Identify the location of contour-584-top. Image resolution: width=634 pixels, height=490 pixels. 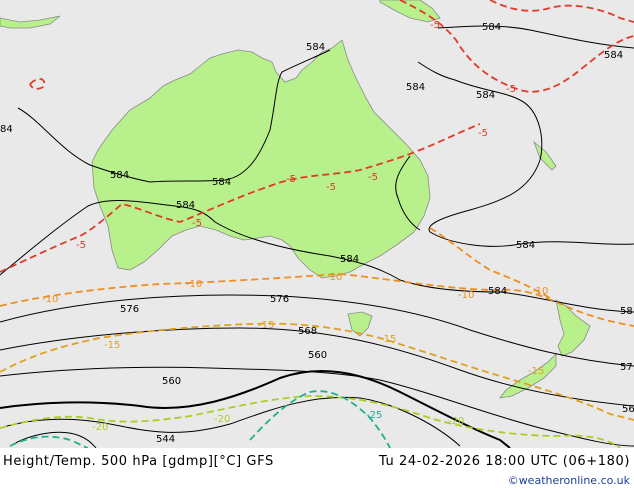
(535, 37).